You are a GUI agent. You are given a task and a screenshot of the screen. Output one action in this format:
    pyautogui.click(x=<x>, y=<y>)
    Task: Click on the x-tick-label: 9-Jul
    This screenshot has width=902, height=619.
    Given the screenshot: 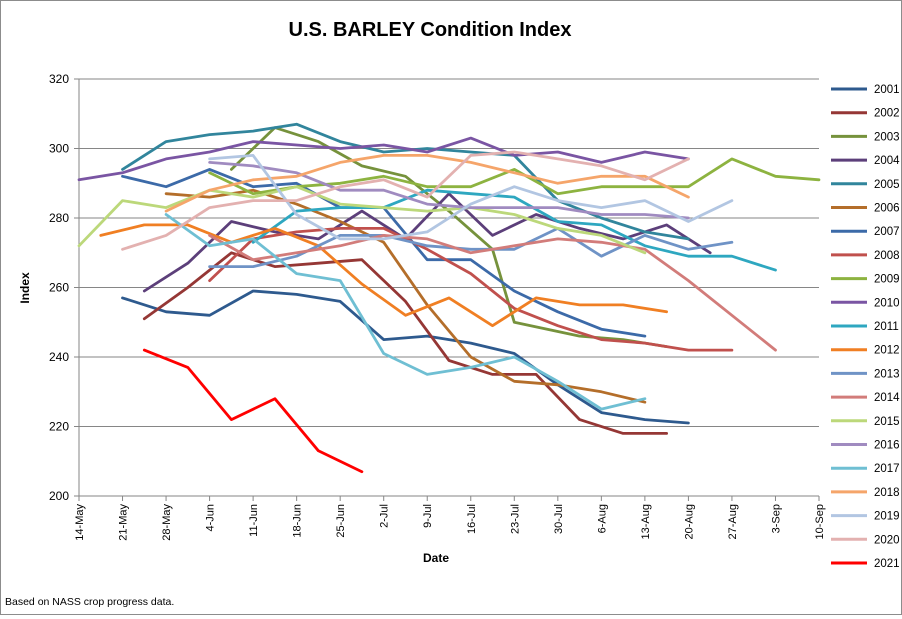 What is the action you would take?
    pyautogui.click(x=428, y=516)
    